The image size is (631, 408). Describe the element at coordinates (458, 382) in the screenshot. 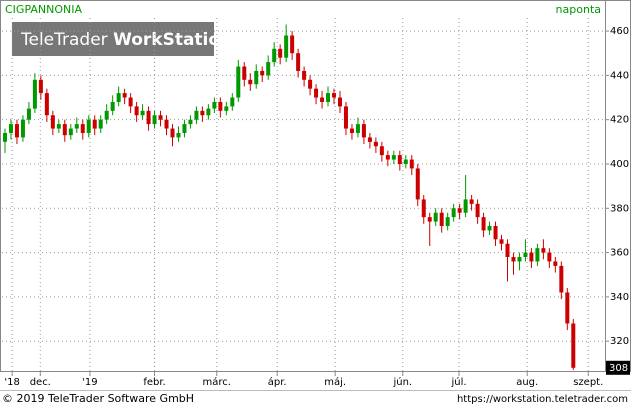

I see `x-tick-label: júl.` at that location.